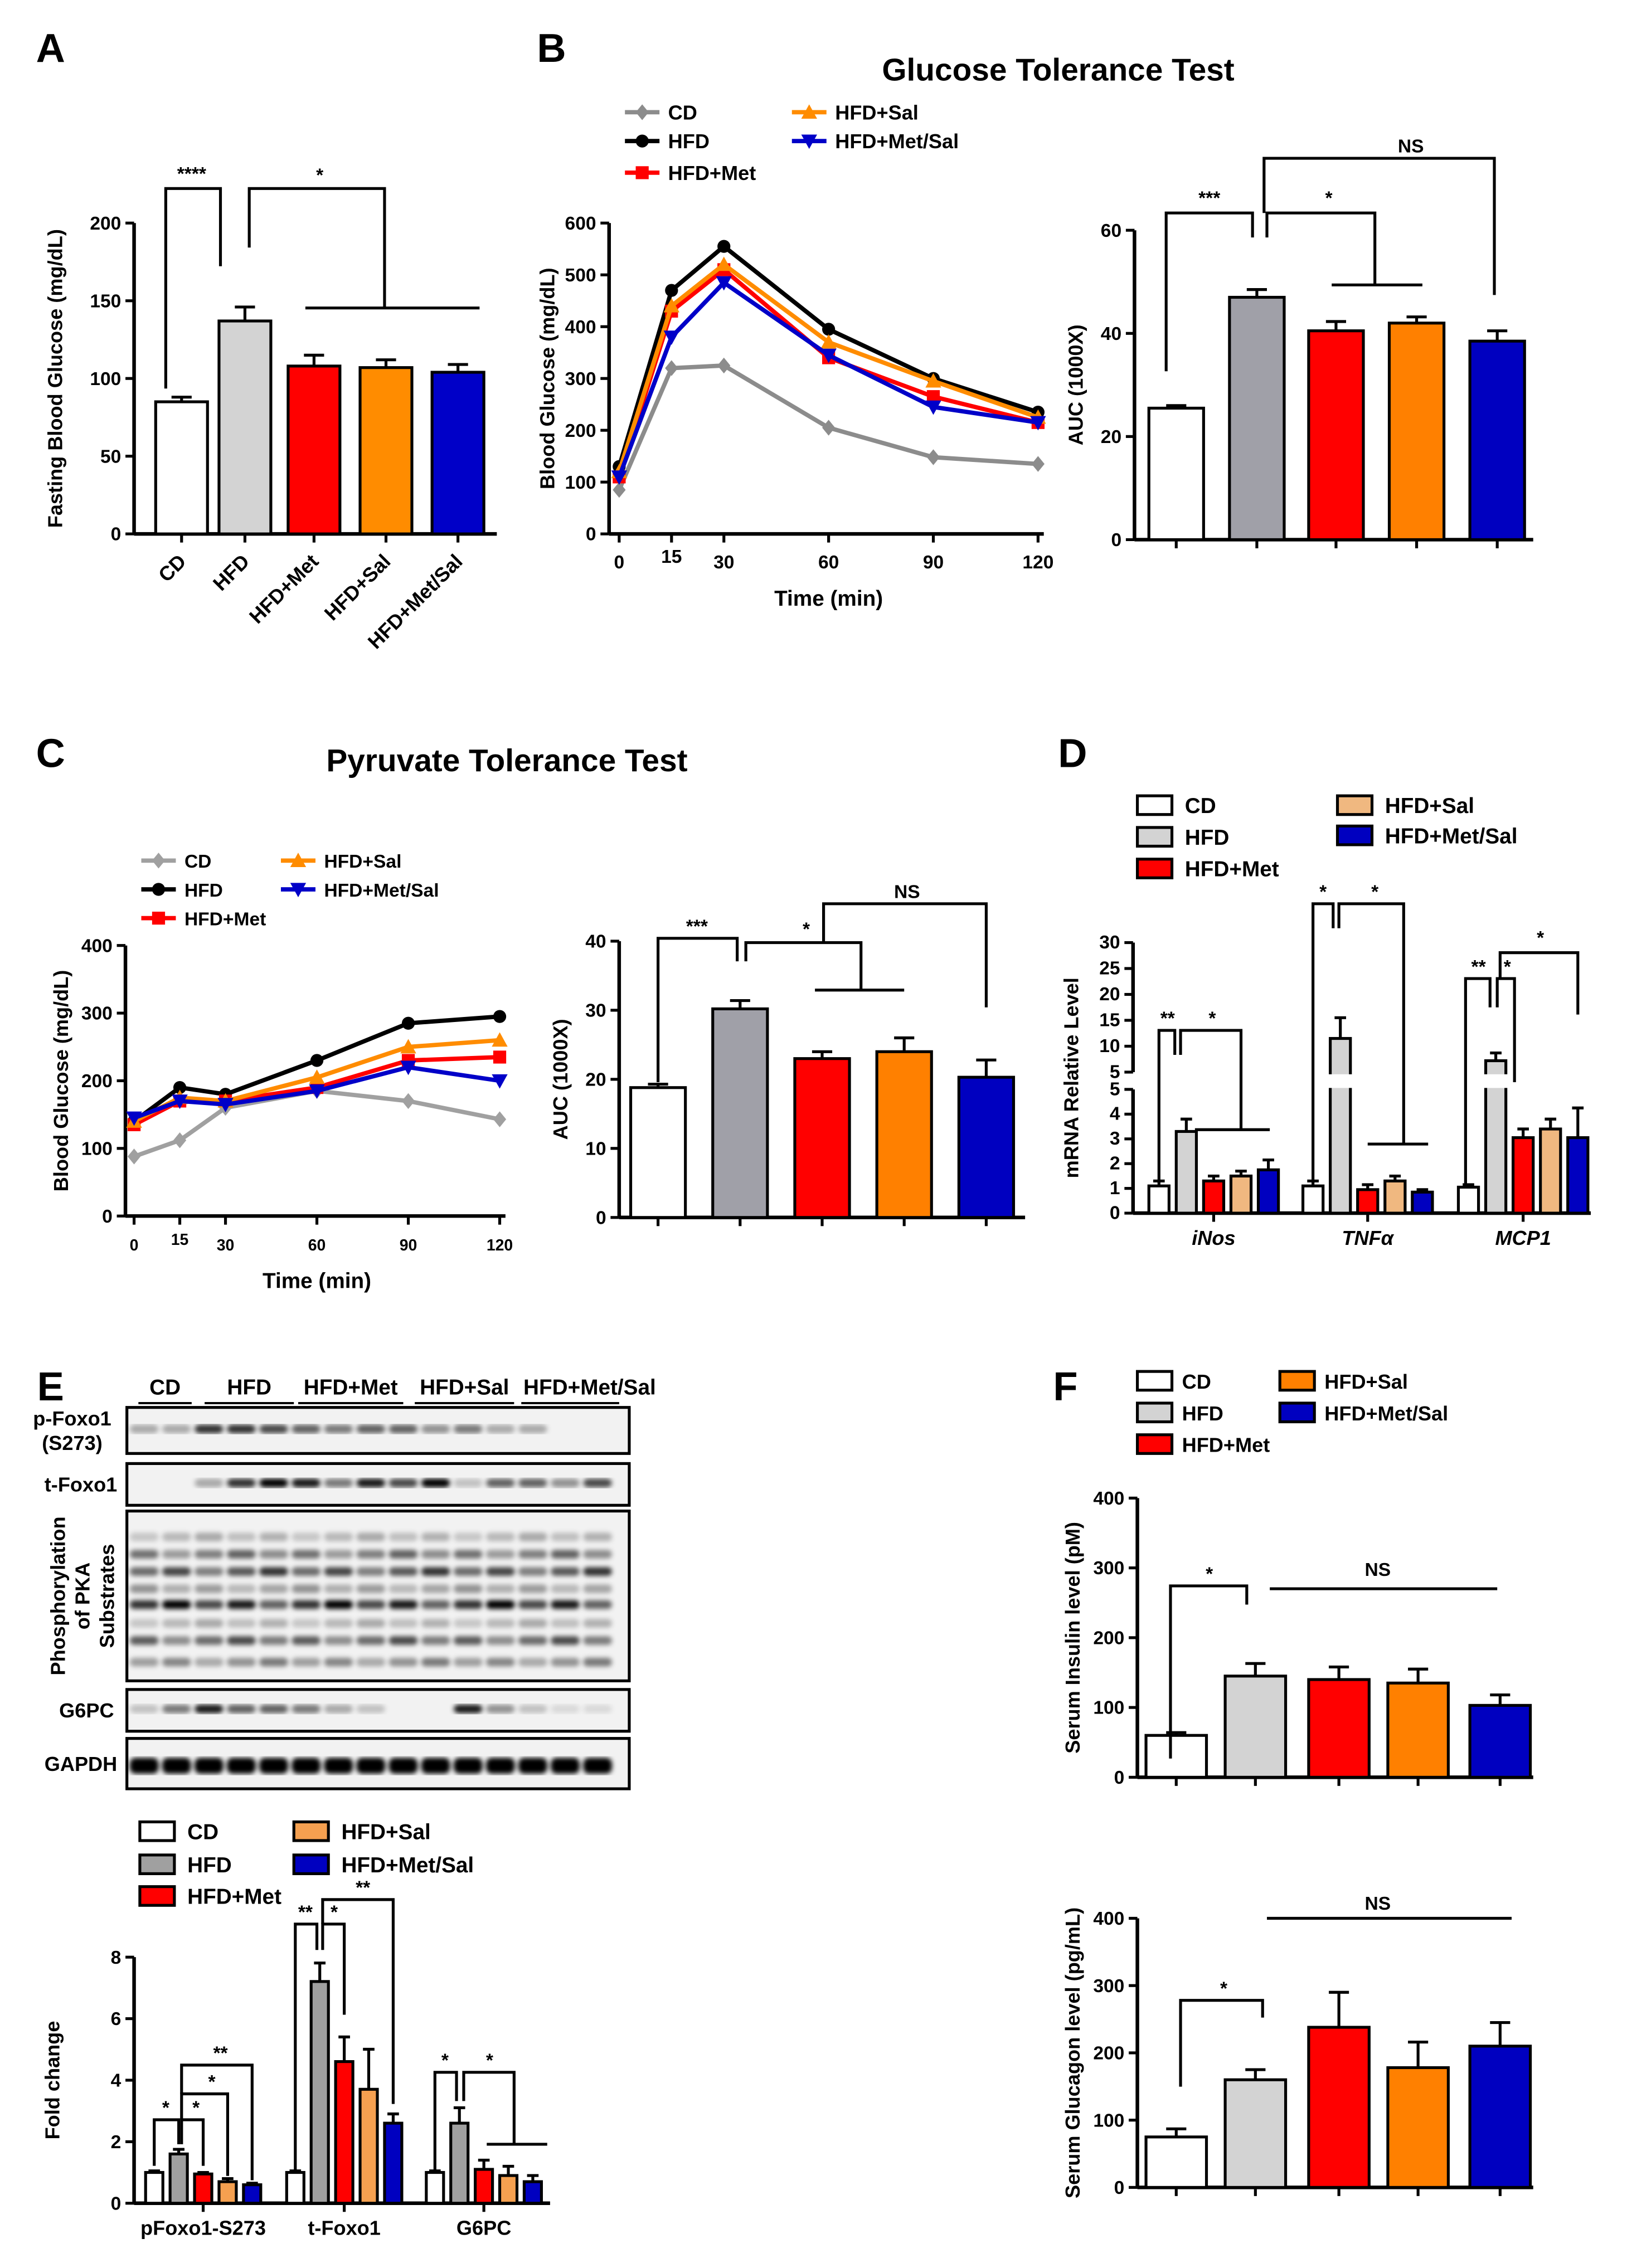 Image resolution: width=1627 pixels, height=2268 pixels. What do you see at coordinates (371, 1709) in the screenshot?
I see `blot-bands` at bounding box center [371, 1709].